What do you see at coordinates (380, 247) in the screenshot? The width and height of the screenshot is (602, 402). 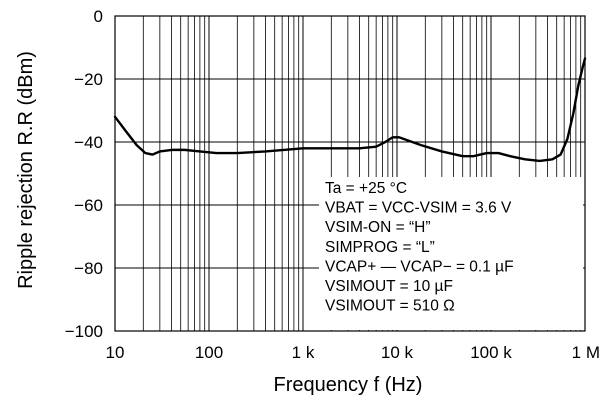 I see `condition-line: SIMPROG = “L”` at bounding box center [380, 247].